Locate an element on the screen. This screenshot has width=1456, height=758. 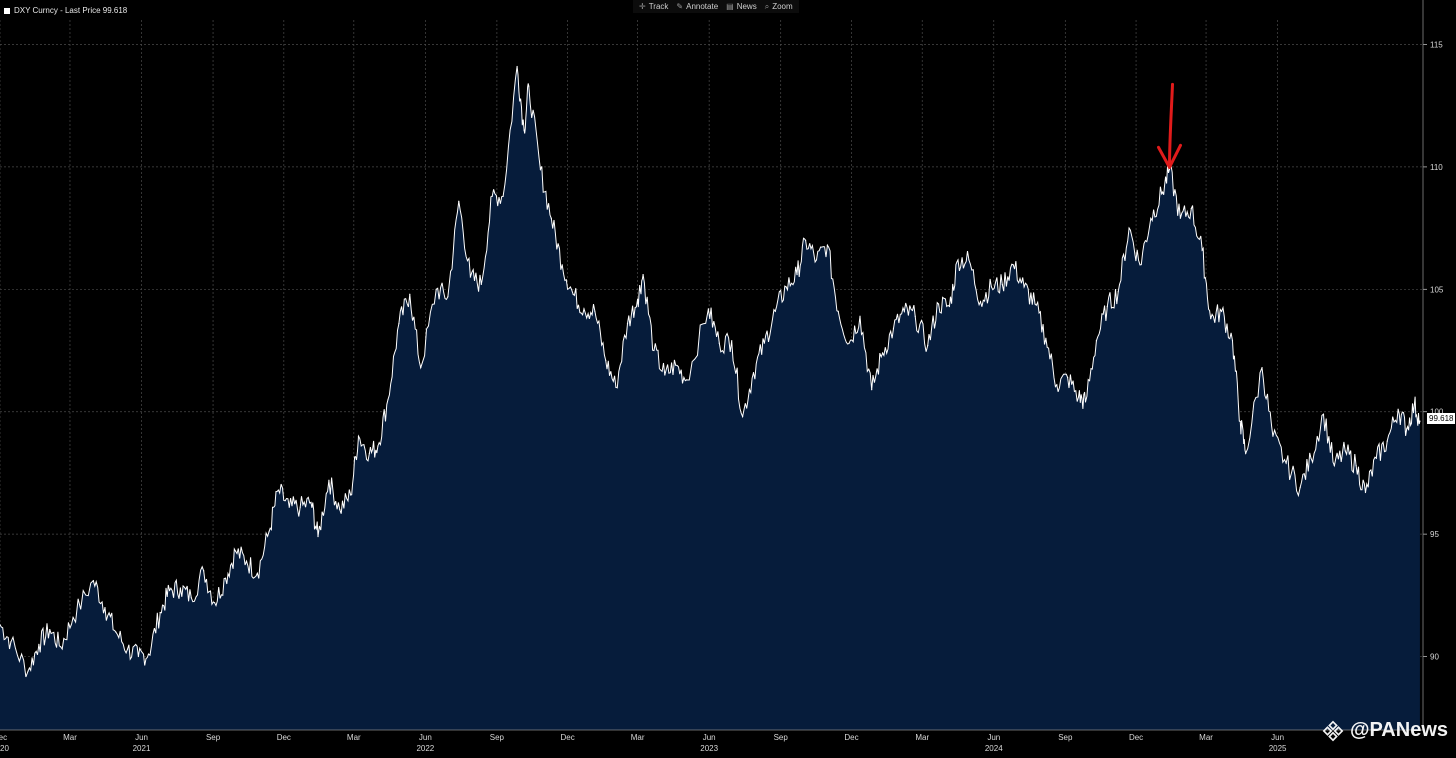
arrow-shaft is located at coordinates (1171, 125).